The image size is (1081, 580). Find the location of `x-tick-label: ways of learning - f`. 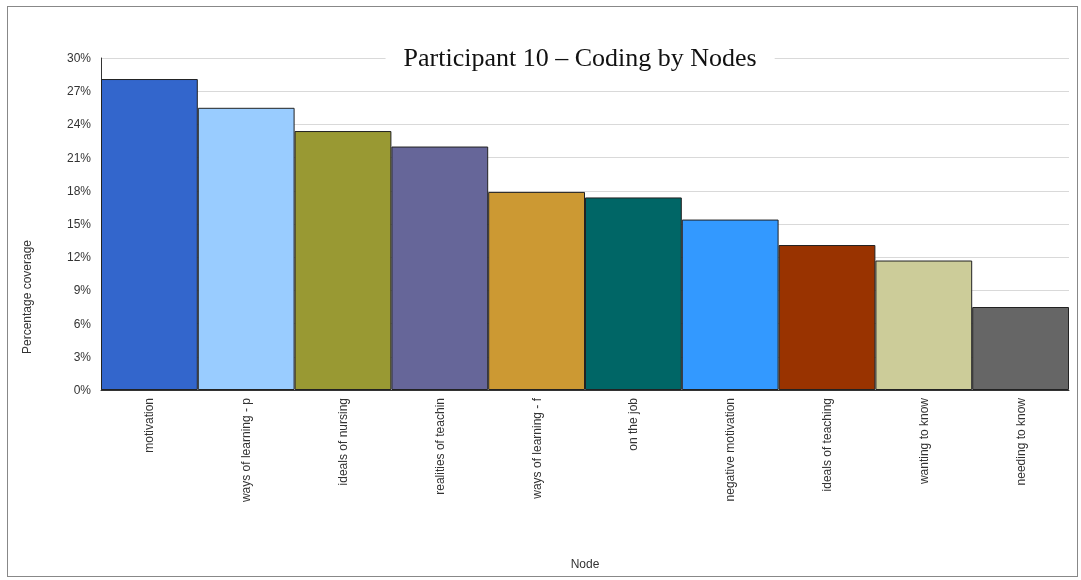

x-tick-label: ways of learning - f is located at coordinates (536, 448).